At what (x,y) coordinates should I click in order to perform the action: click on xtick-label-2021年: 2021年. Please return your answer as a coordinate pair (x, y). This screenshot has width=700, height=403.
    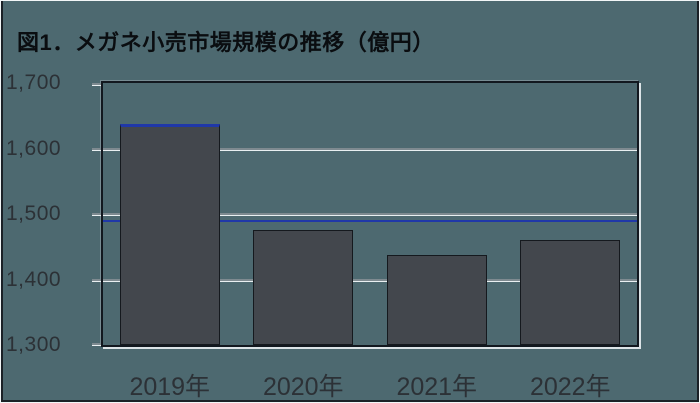
    Looking at the image, I should click on (437, 387).